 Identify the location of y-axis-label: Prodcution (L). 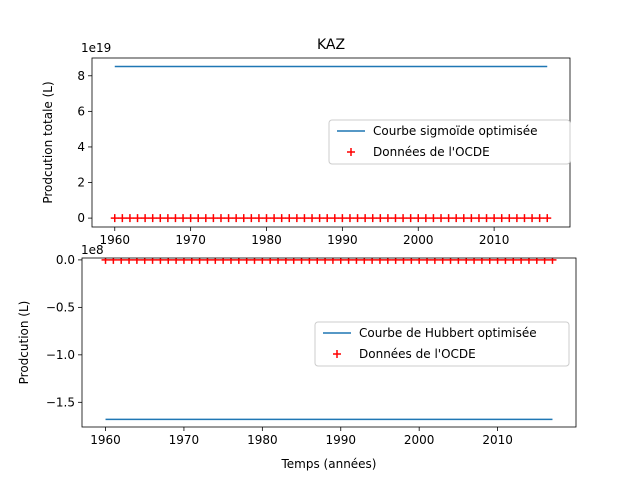
(24, 343).